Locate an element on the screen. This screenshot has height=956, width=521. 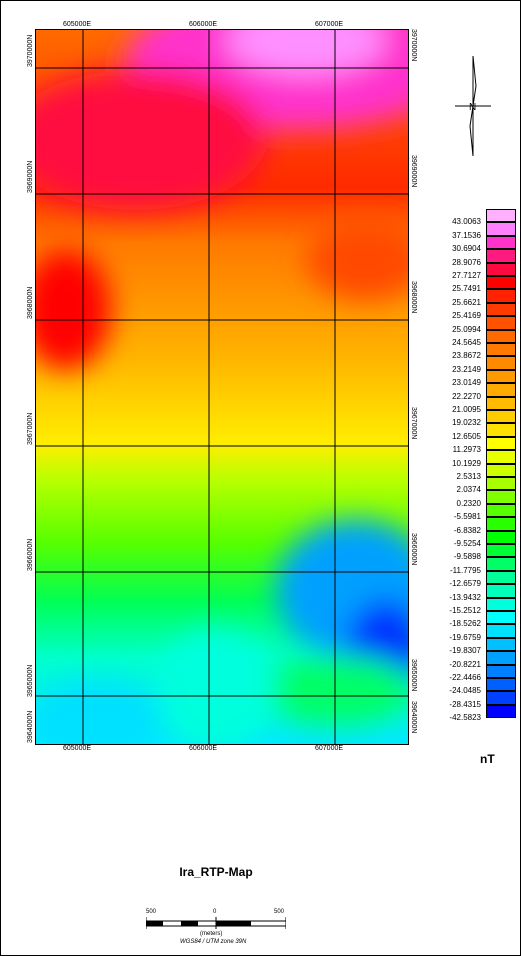
y-tick-right-3970000: 3970000N is located at coordinates (413, 45).